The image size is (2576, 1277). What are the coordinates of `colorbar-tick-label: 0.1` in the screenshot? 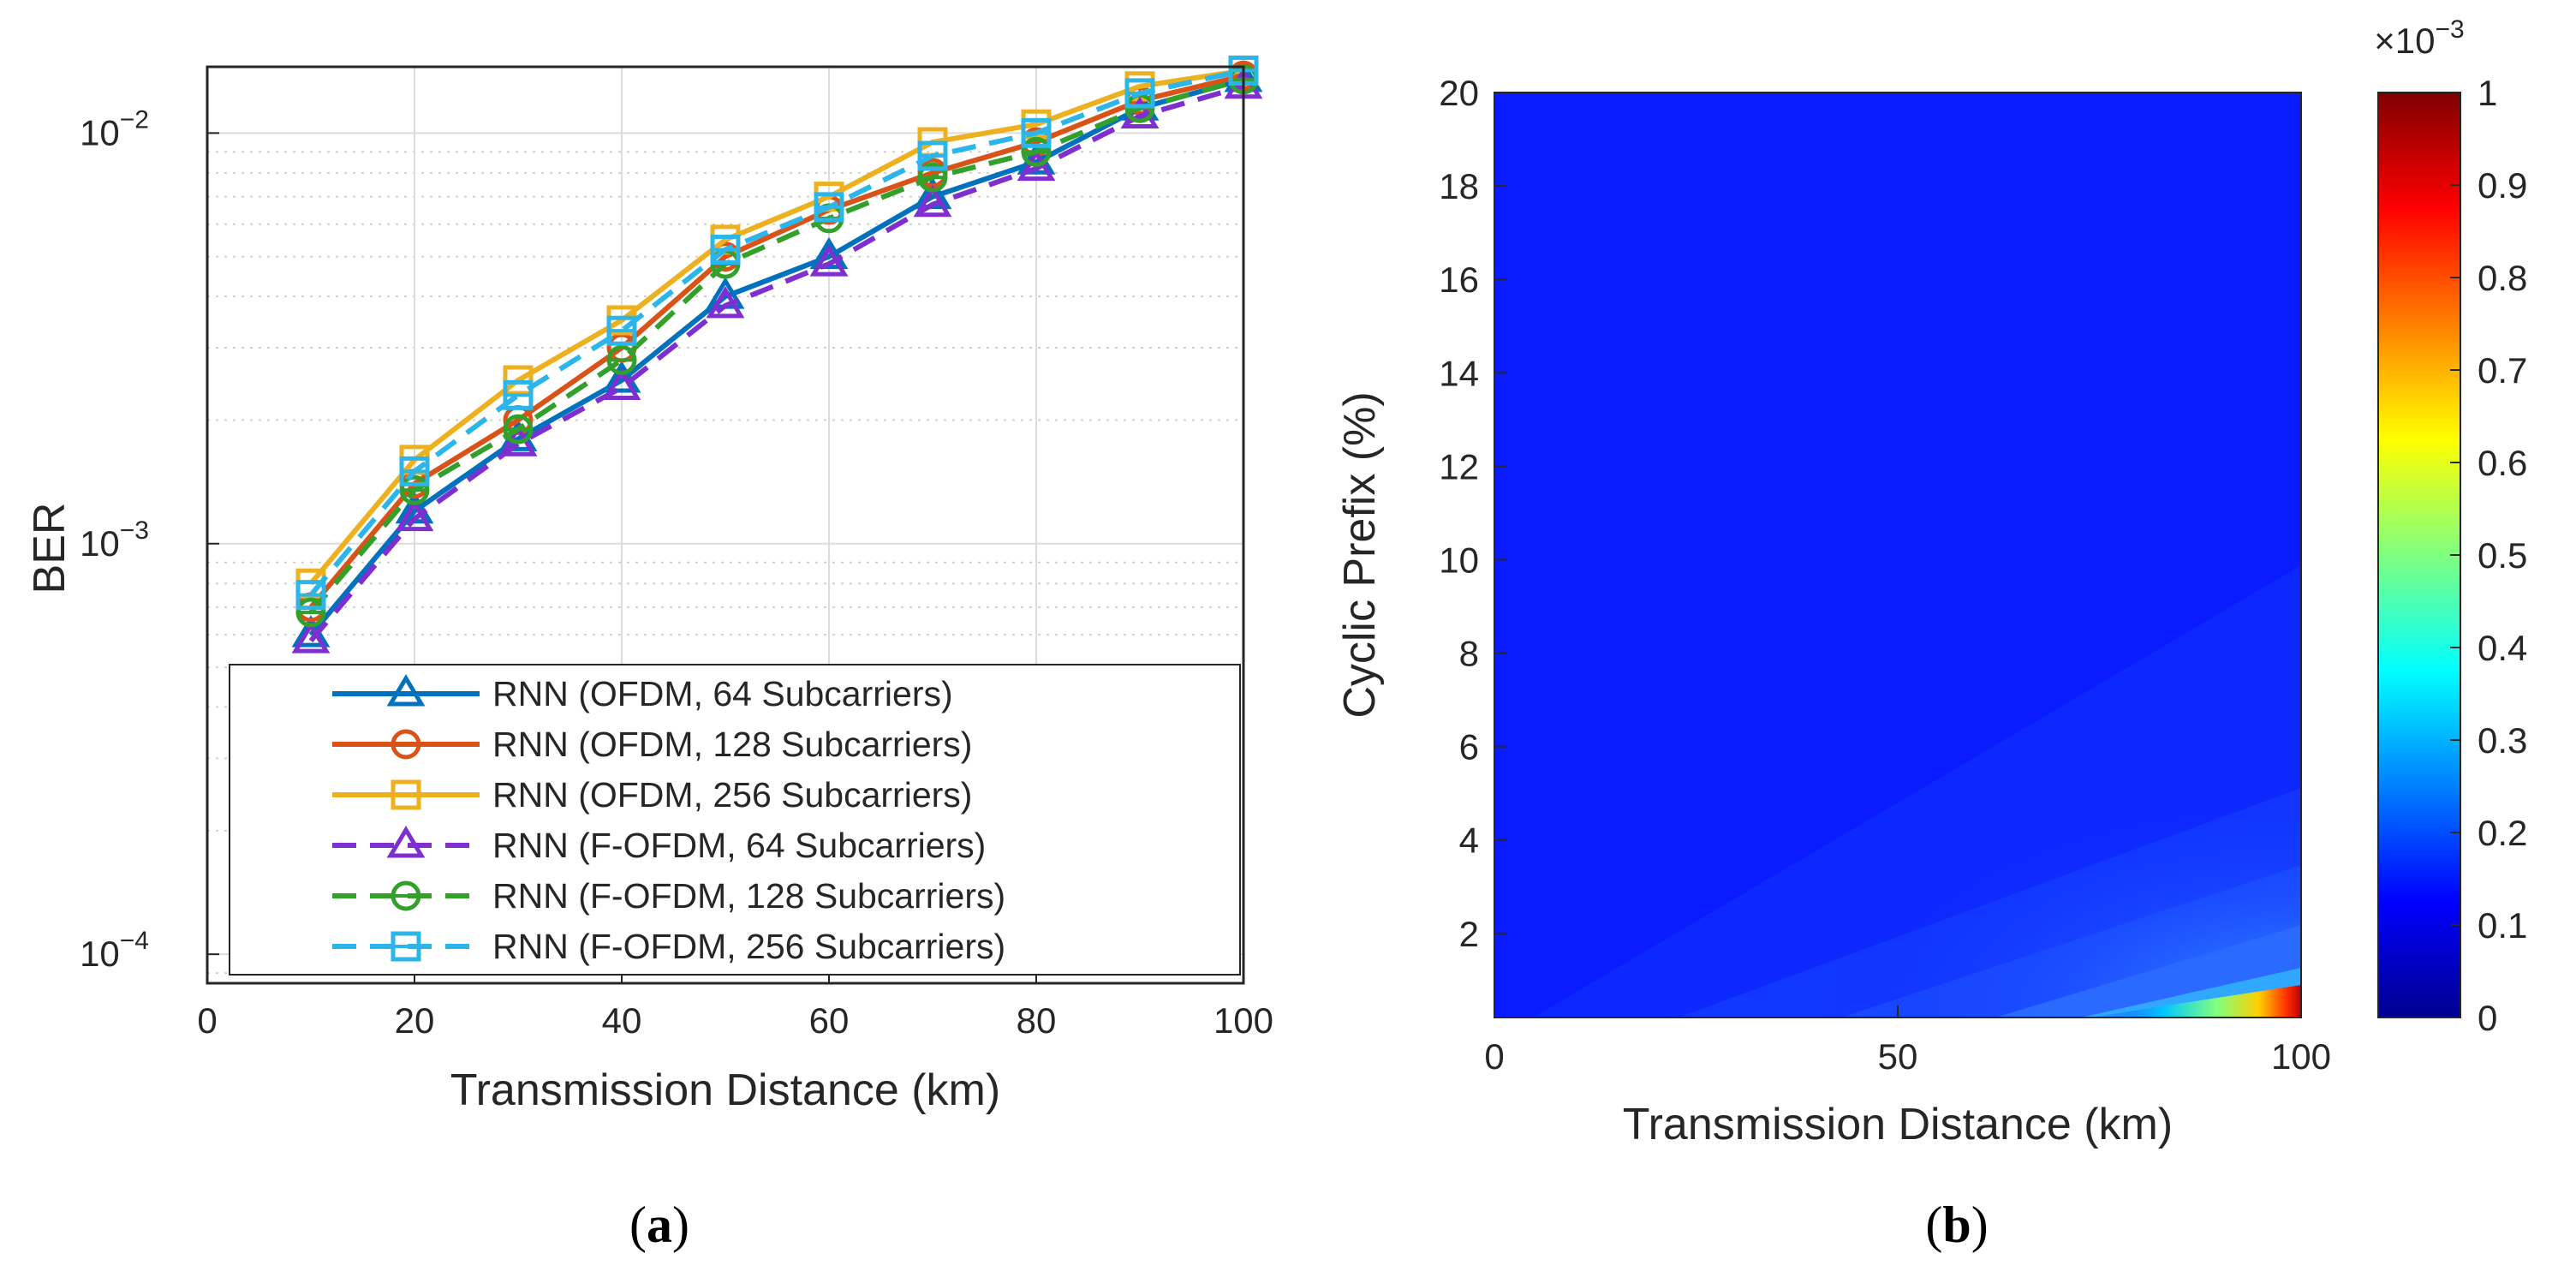 It's located at (2502, 925).